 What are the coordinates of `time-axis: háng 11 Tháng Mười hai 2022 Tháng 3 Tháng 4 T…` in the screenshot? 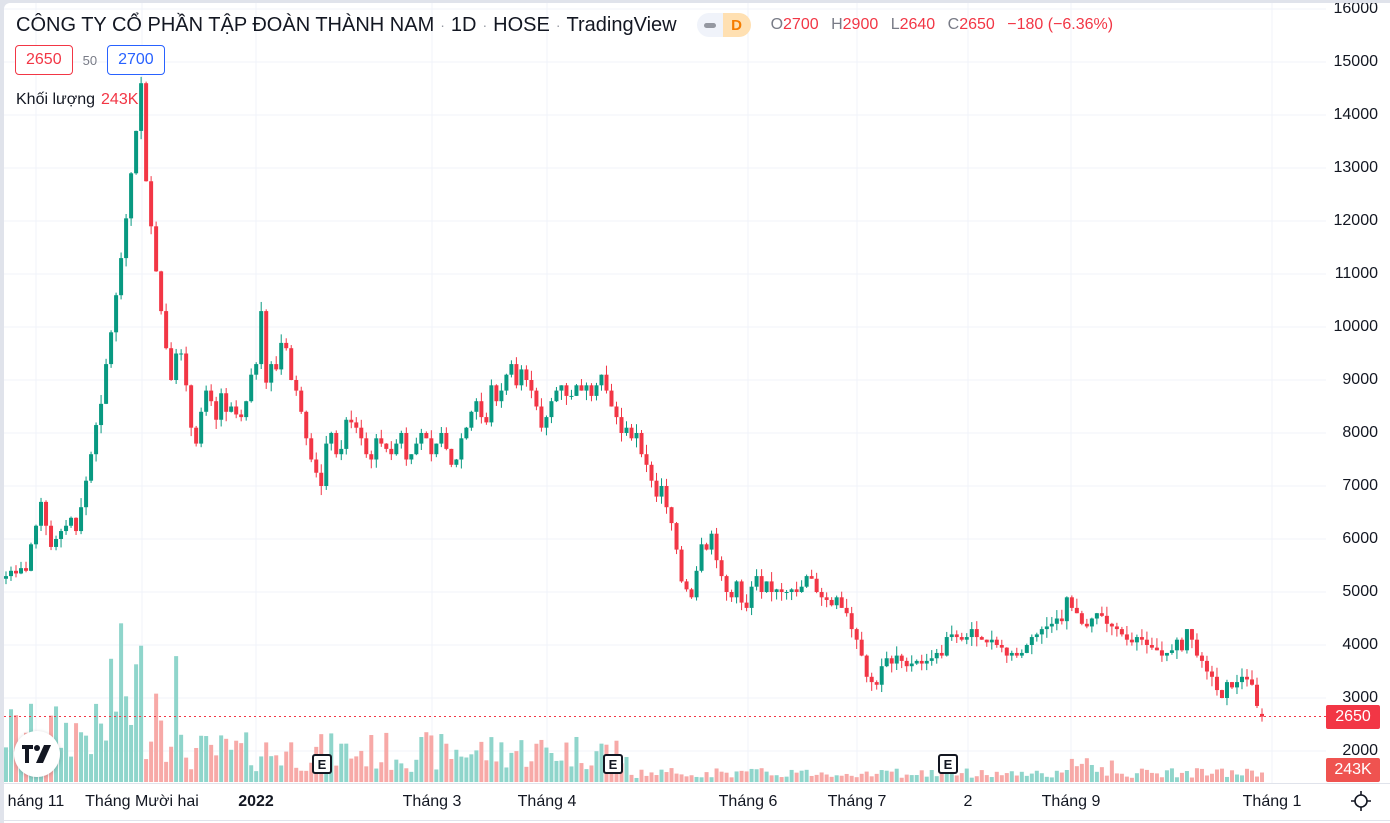 It's located at (697, 802).